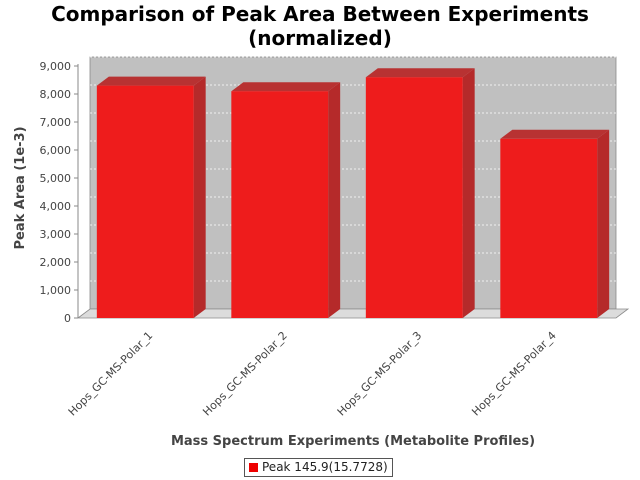  What do you see at coordinates (245, 374) in the screenshot?
I see `x-tick-label: Hops_GC-MS-Polar_2` at bounding box center [245, 374].